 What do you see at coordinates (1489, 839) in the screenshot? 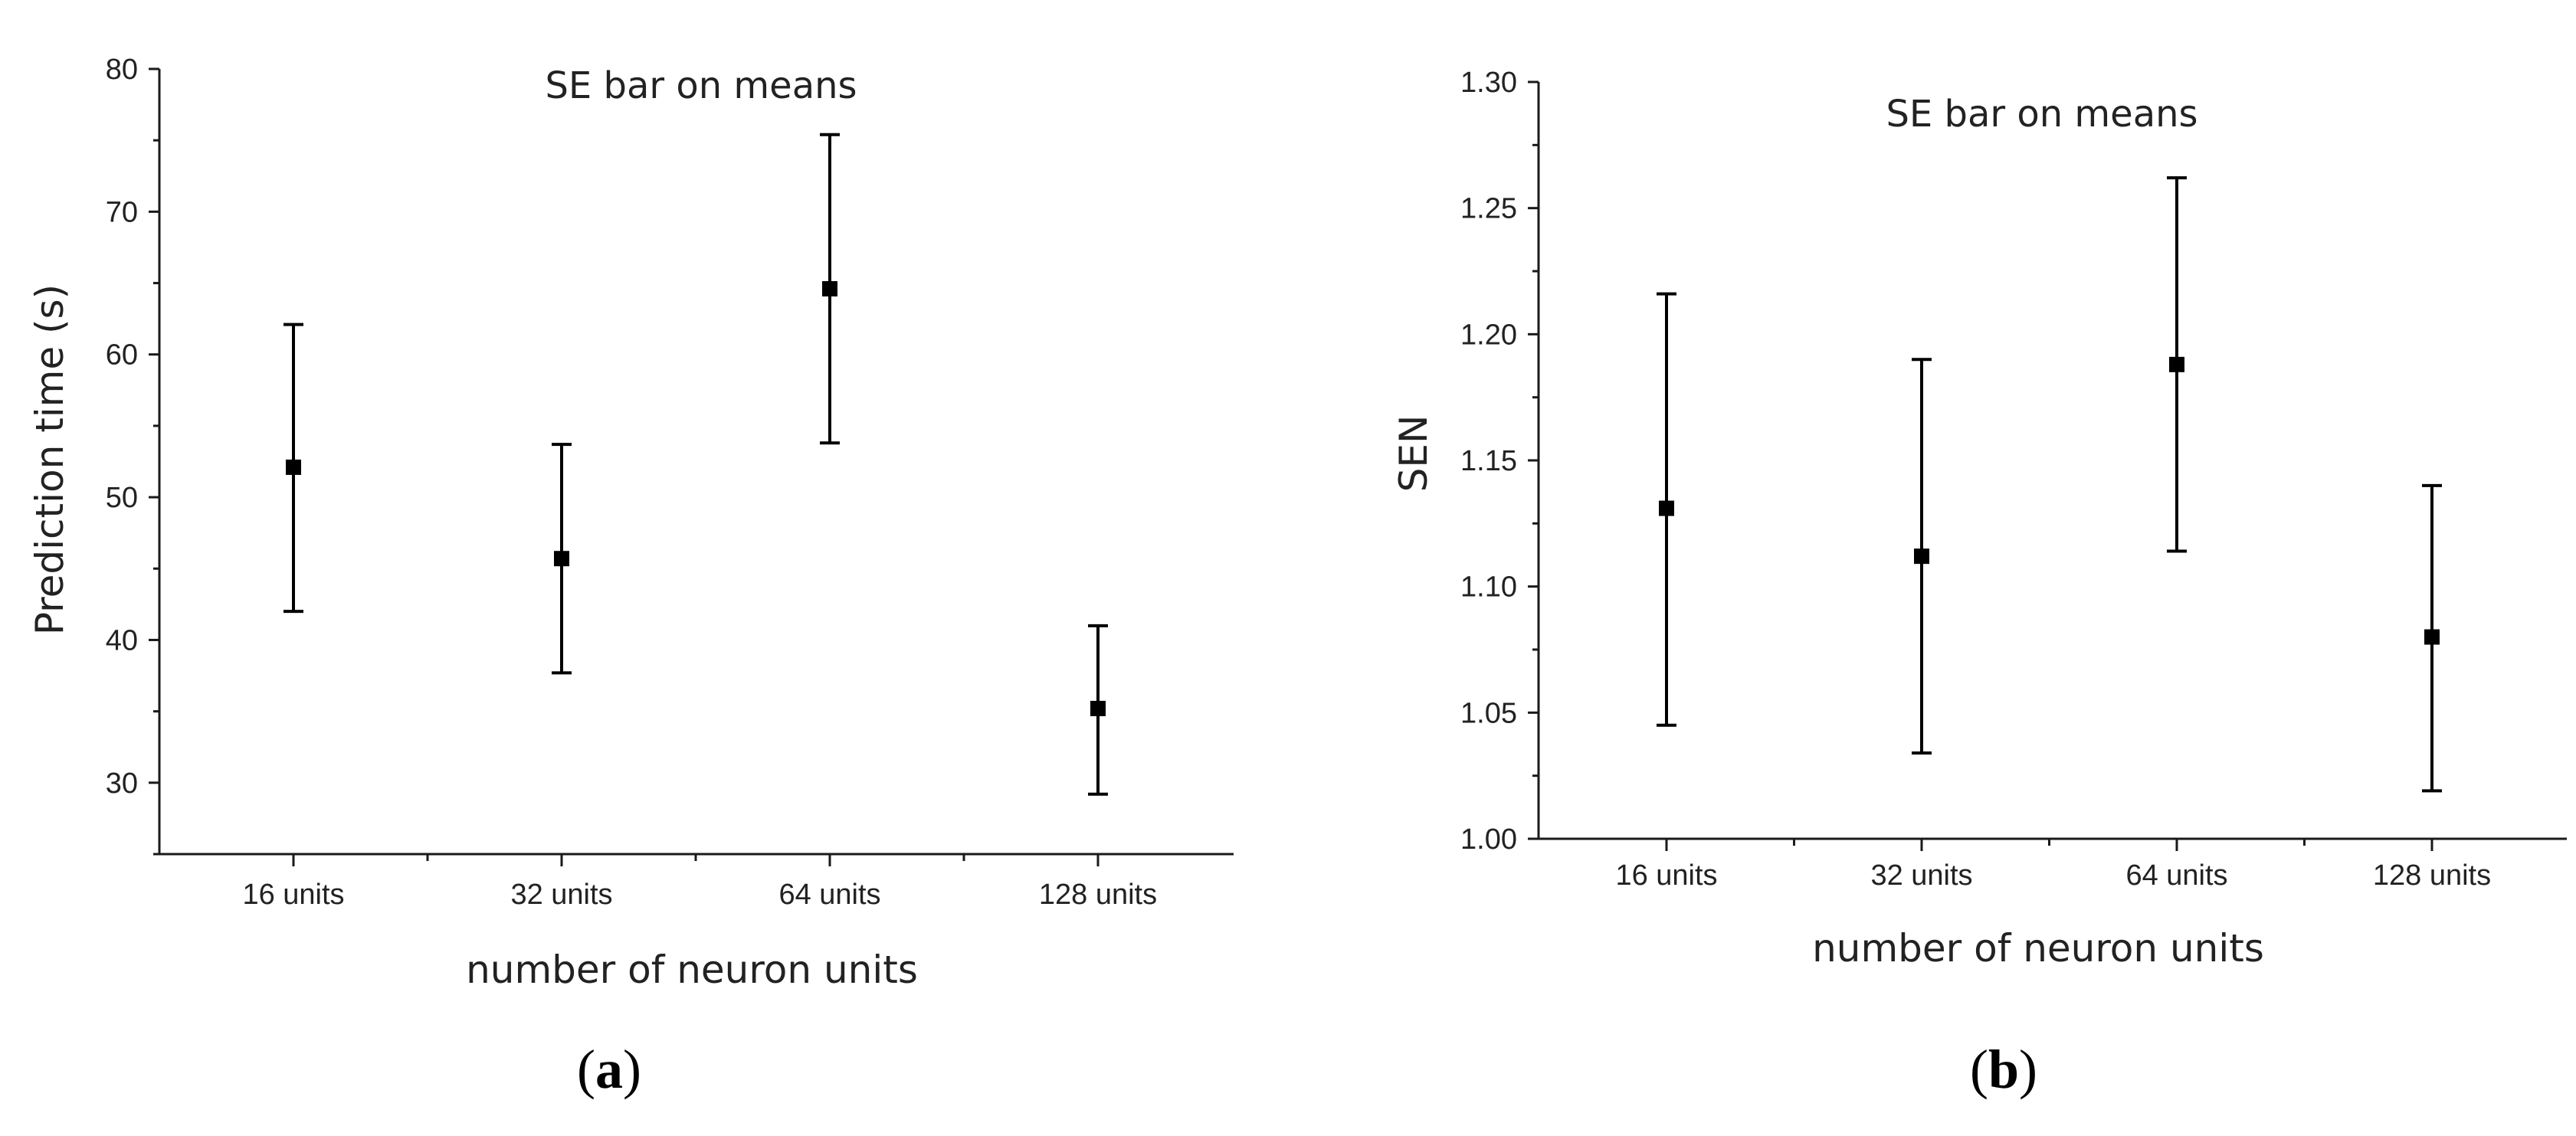
I see `y-tick-label: 1.00` at bounding box center [1489, 839].